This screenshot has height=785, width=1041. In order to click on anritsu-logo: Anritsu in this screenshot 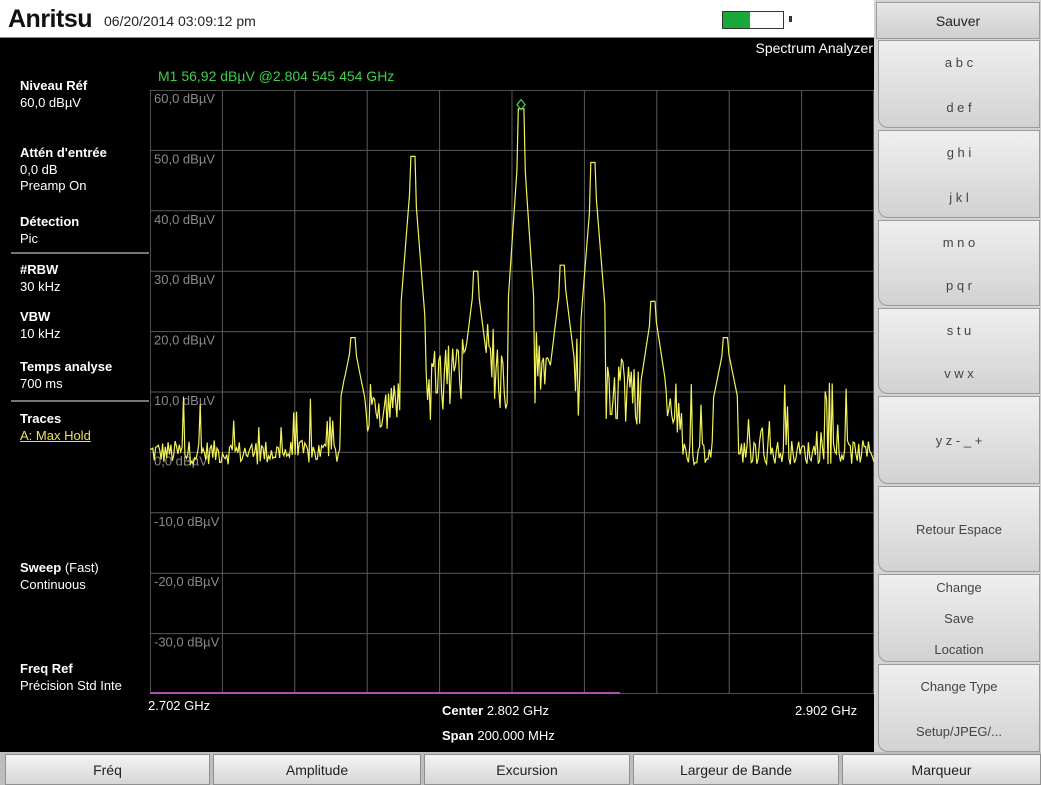, I will do `click(50, 19)`.